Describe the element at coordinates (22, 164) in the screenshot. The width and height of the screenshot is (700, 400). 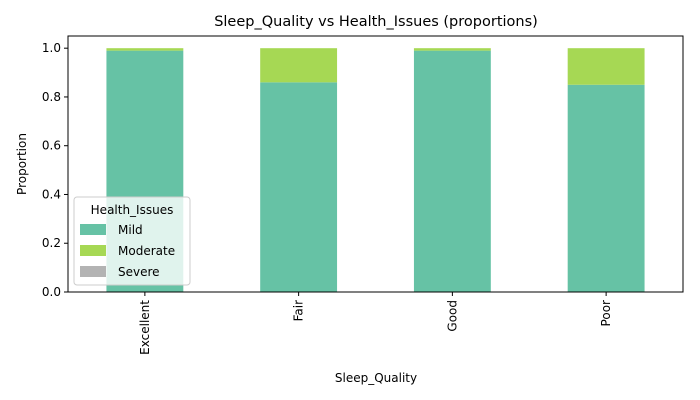
I see `y-axis-title: Proportion` at that location.